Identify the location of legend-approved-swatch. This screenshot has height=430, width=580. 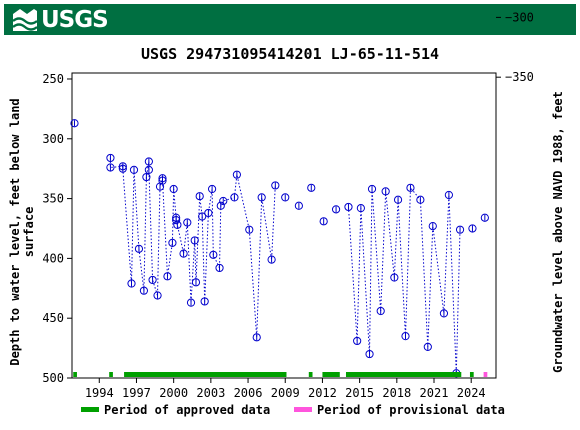
(90, 409).